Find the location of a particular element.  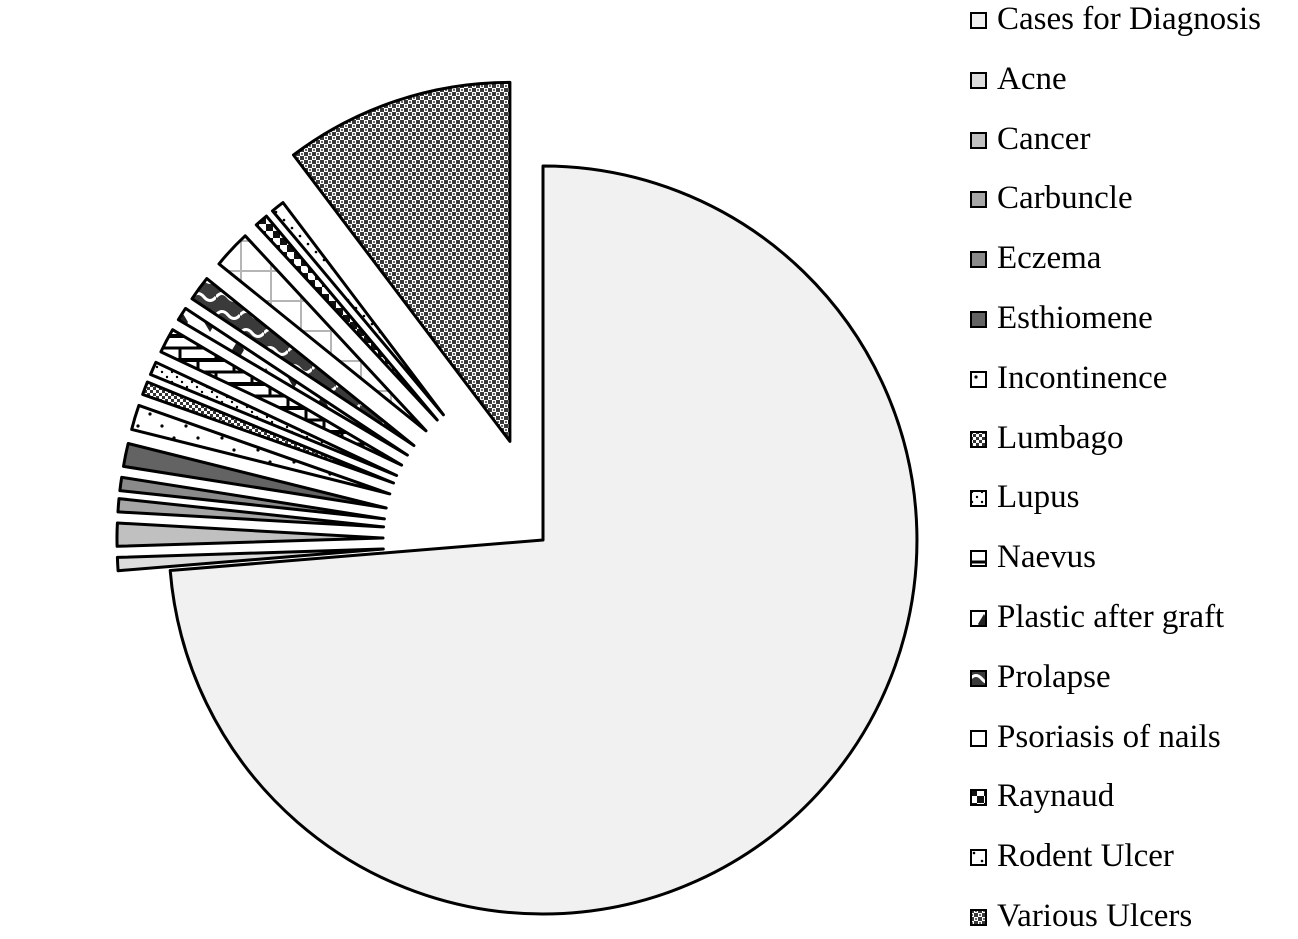

legend-label: Plastic after graft is located at coordinates (1111, 617).